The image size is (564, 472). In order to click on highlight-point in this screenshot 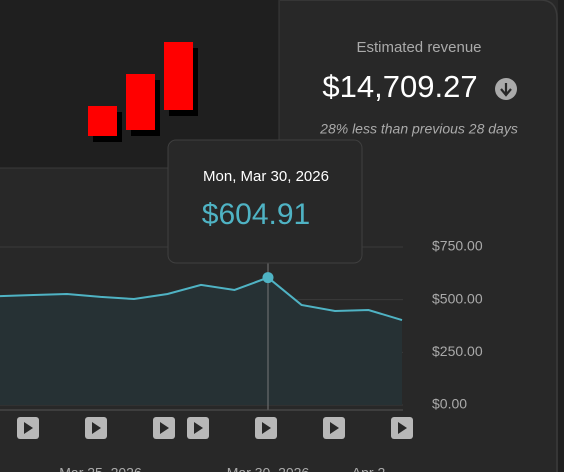, I will do `click(268, 278)`.